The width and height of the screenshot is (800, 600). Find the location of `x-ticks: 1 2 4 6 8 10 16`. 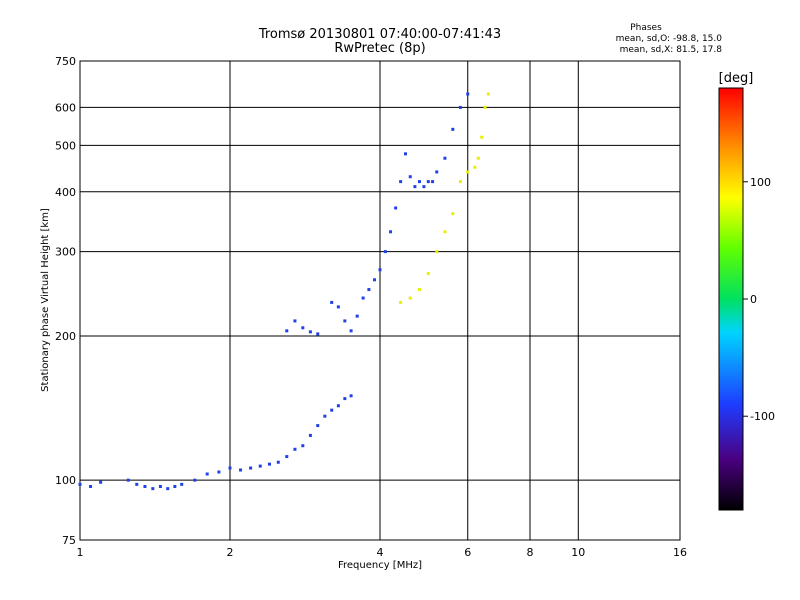

x-ticks: 1 2 4 6 8 10 16 is located at coordinates (382, 552).